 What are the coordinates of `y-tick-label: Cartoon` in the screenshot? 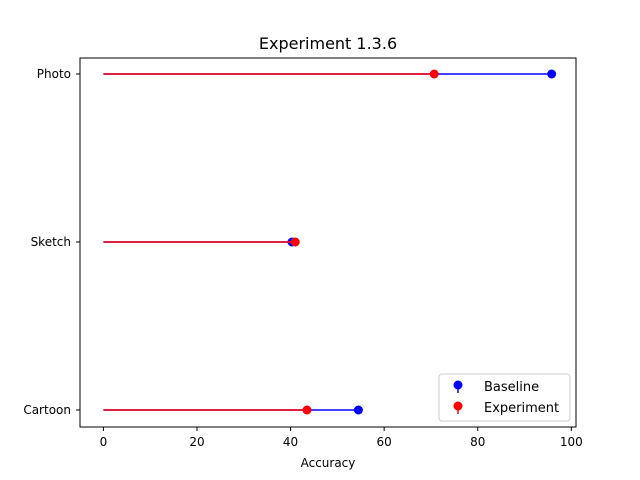 It's located at (47, 410).